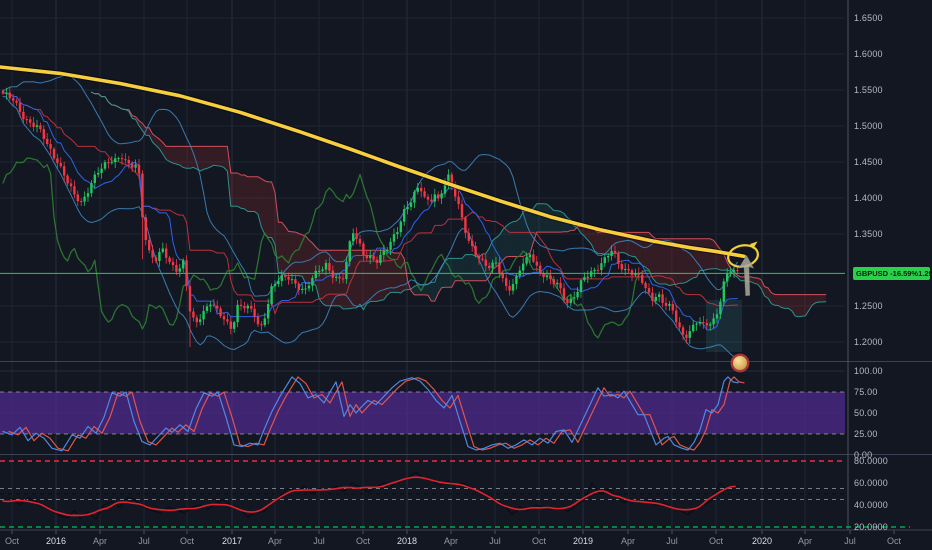  I want to click on rsi-signal-line, so click(369, 496).